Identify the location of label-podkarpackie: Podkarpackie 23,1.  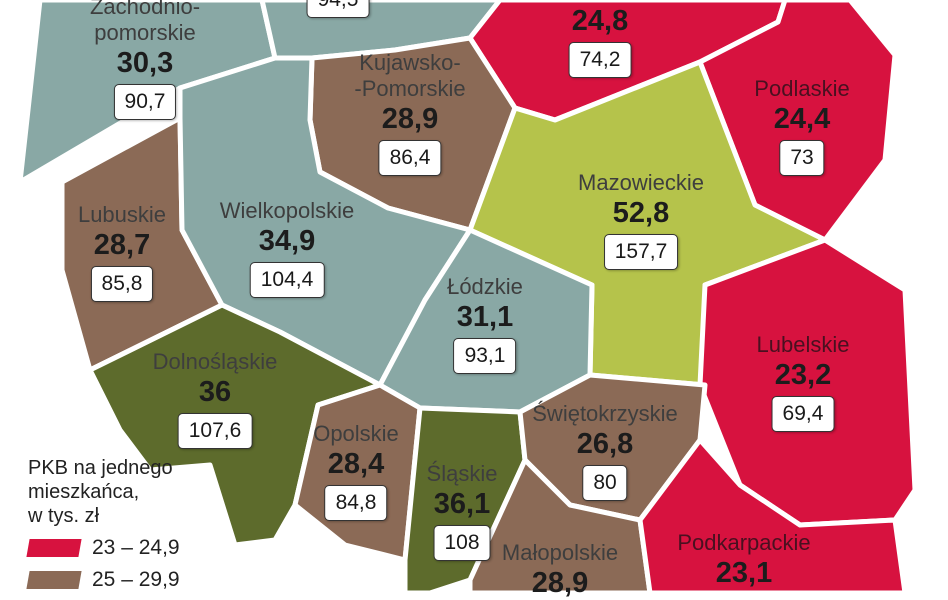
(743, 560).